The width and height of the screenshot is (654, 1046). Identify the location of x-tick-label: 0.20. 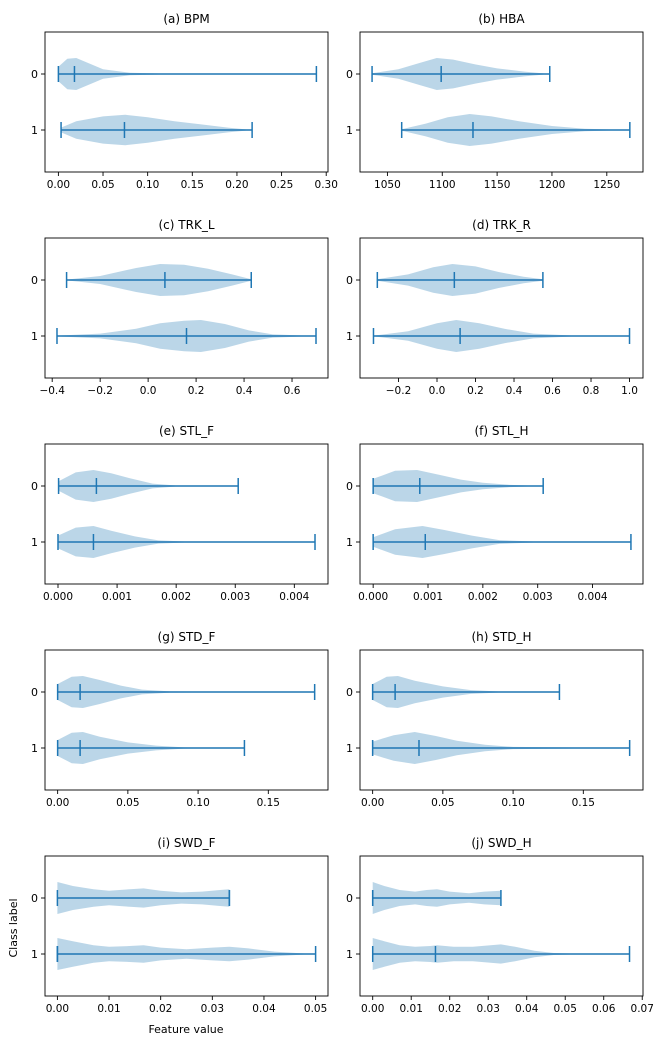
(236, 185).